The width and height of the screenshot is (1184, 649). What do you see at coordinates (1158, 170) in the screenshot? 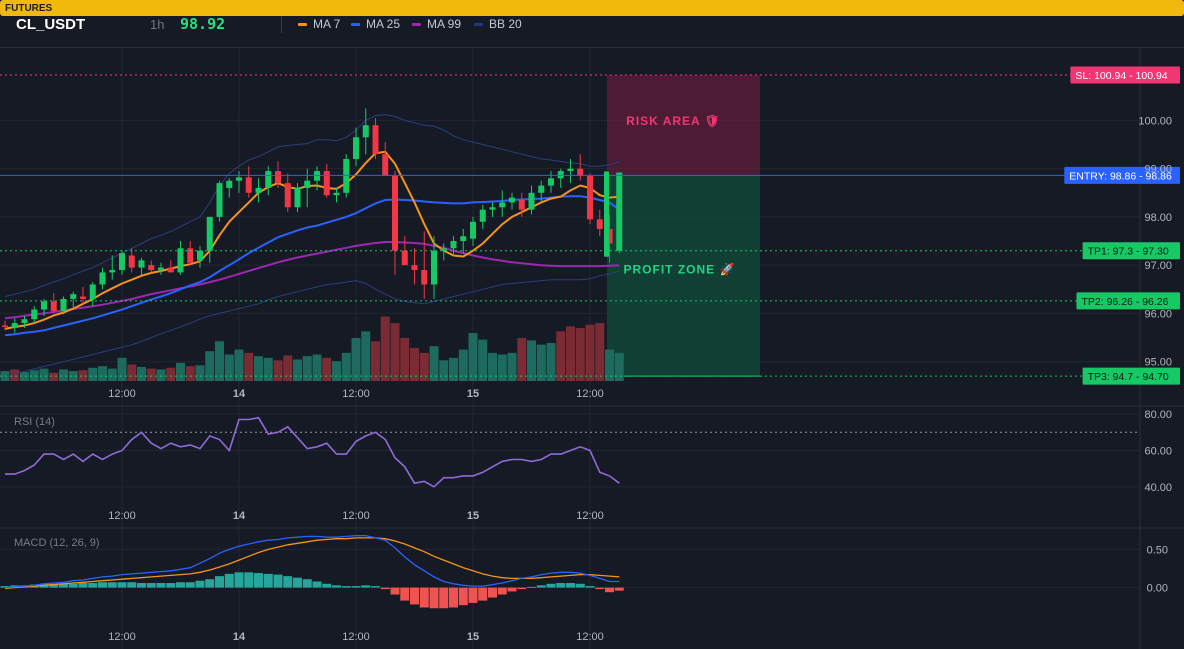
I see `price-tick: 99.00` at bounding box center [1158, 170].